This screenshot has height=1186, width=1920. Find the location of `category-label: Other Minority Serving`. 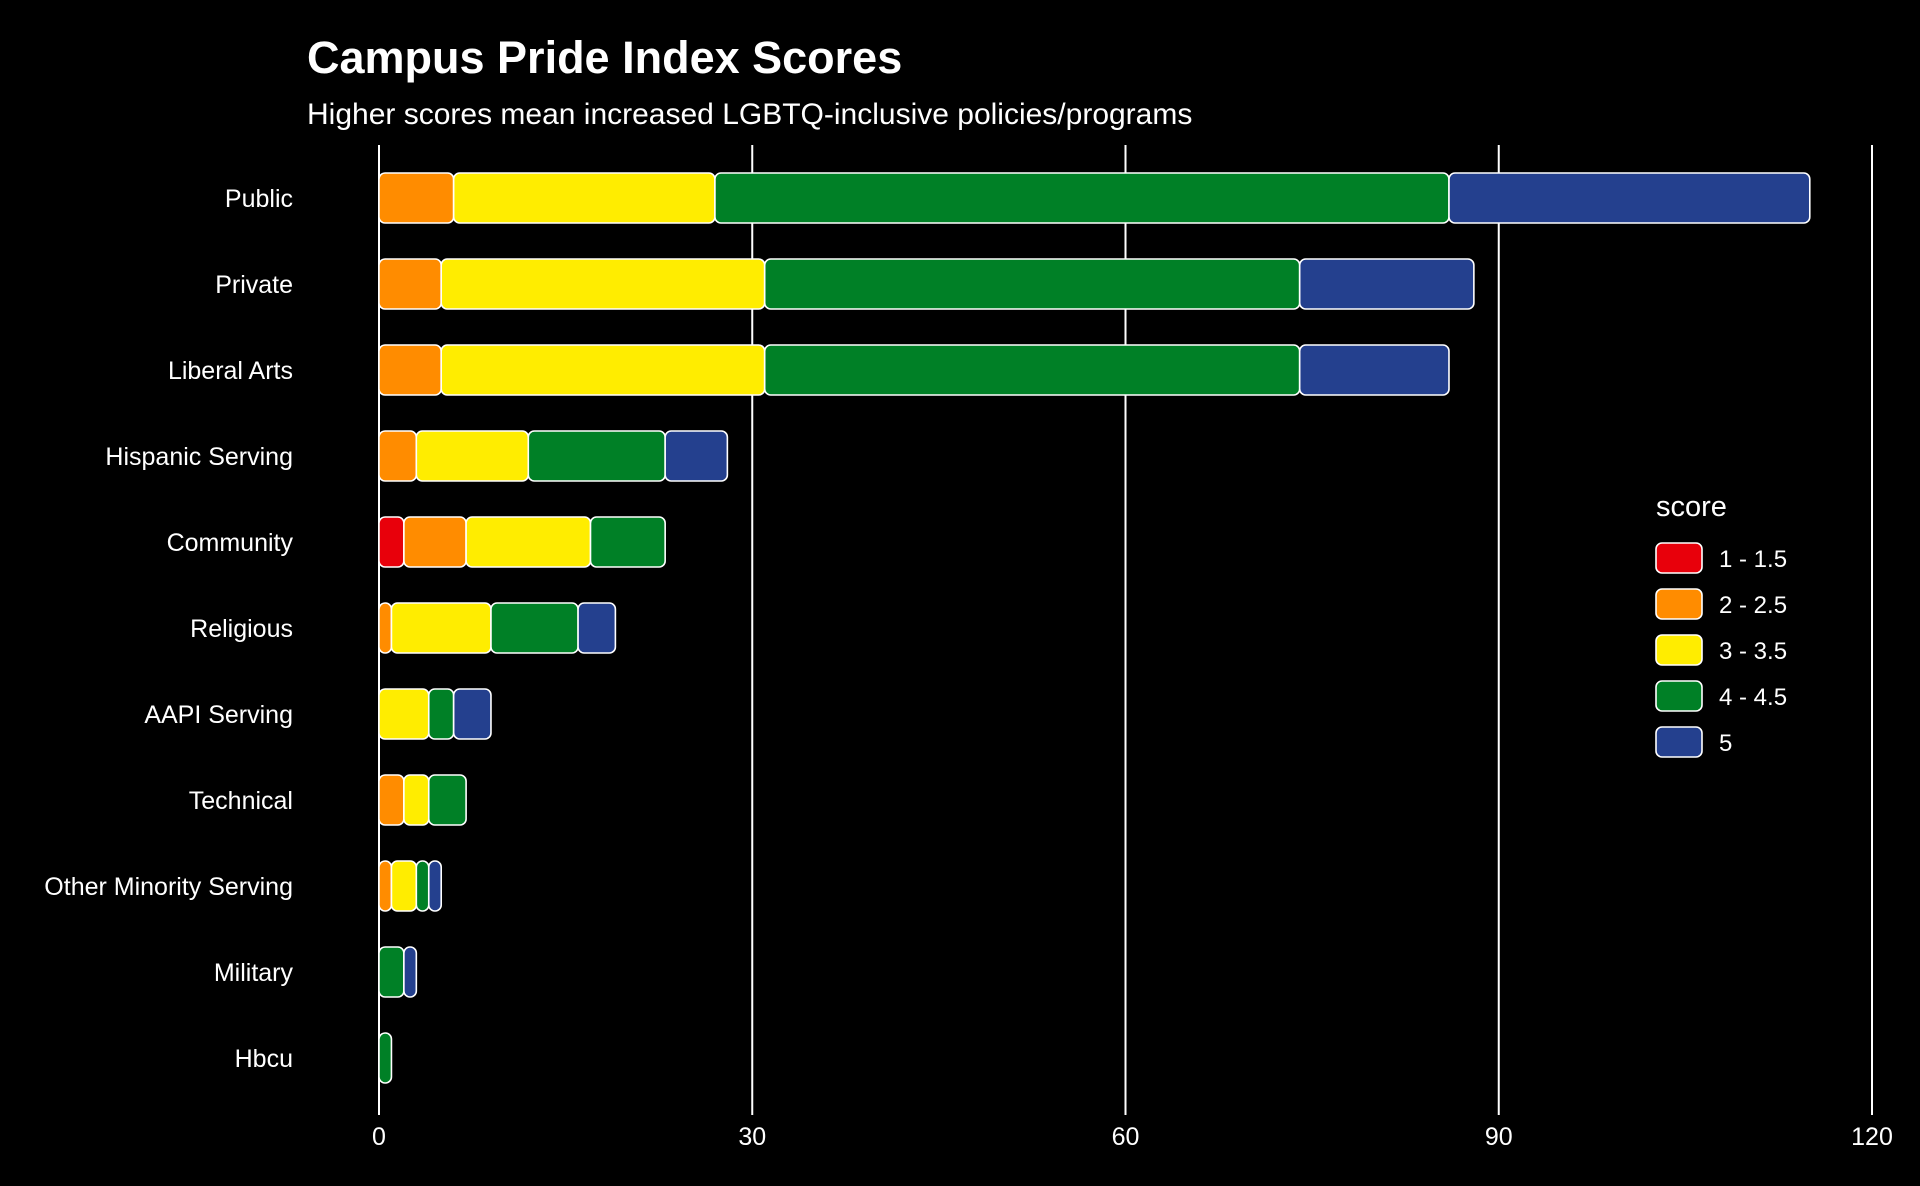

category-label: Other Minority Serving is located at coordinates (168, 887).